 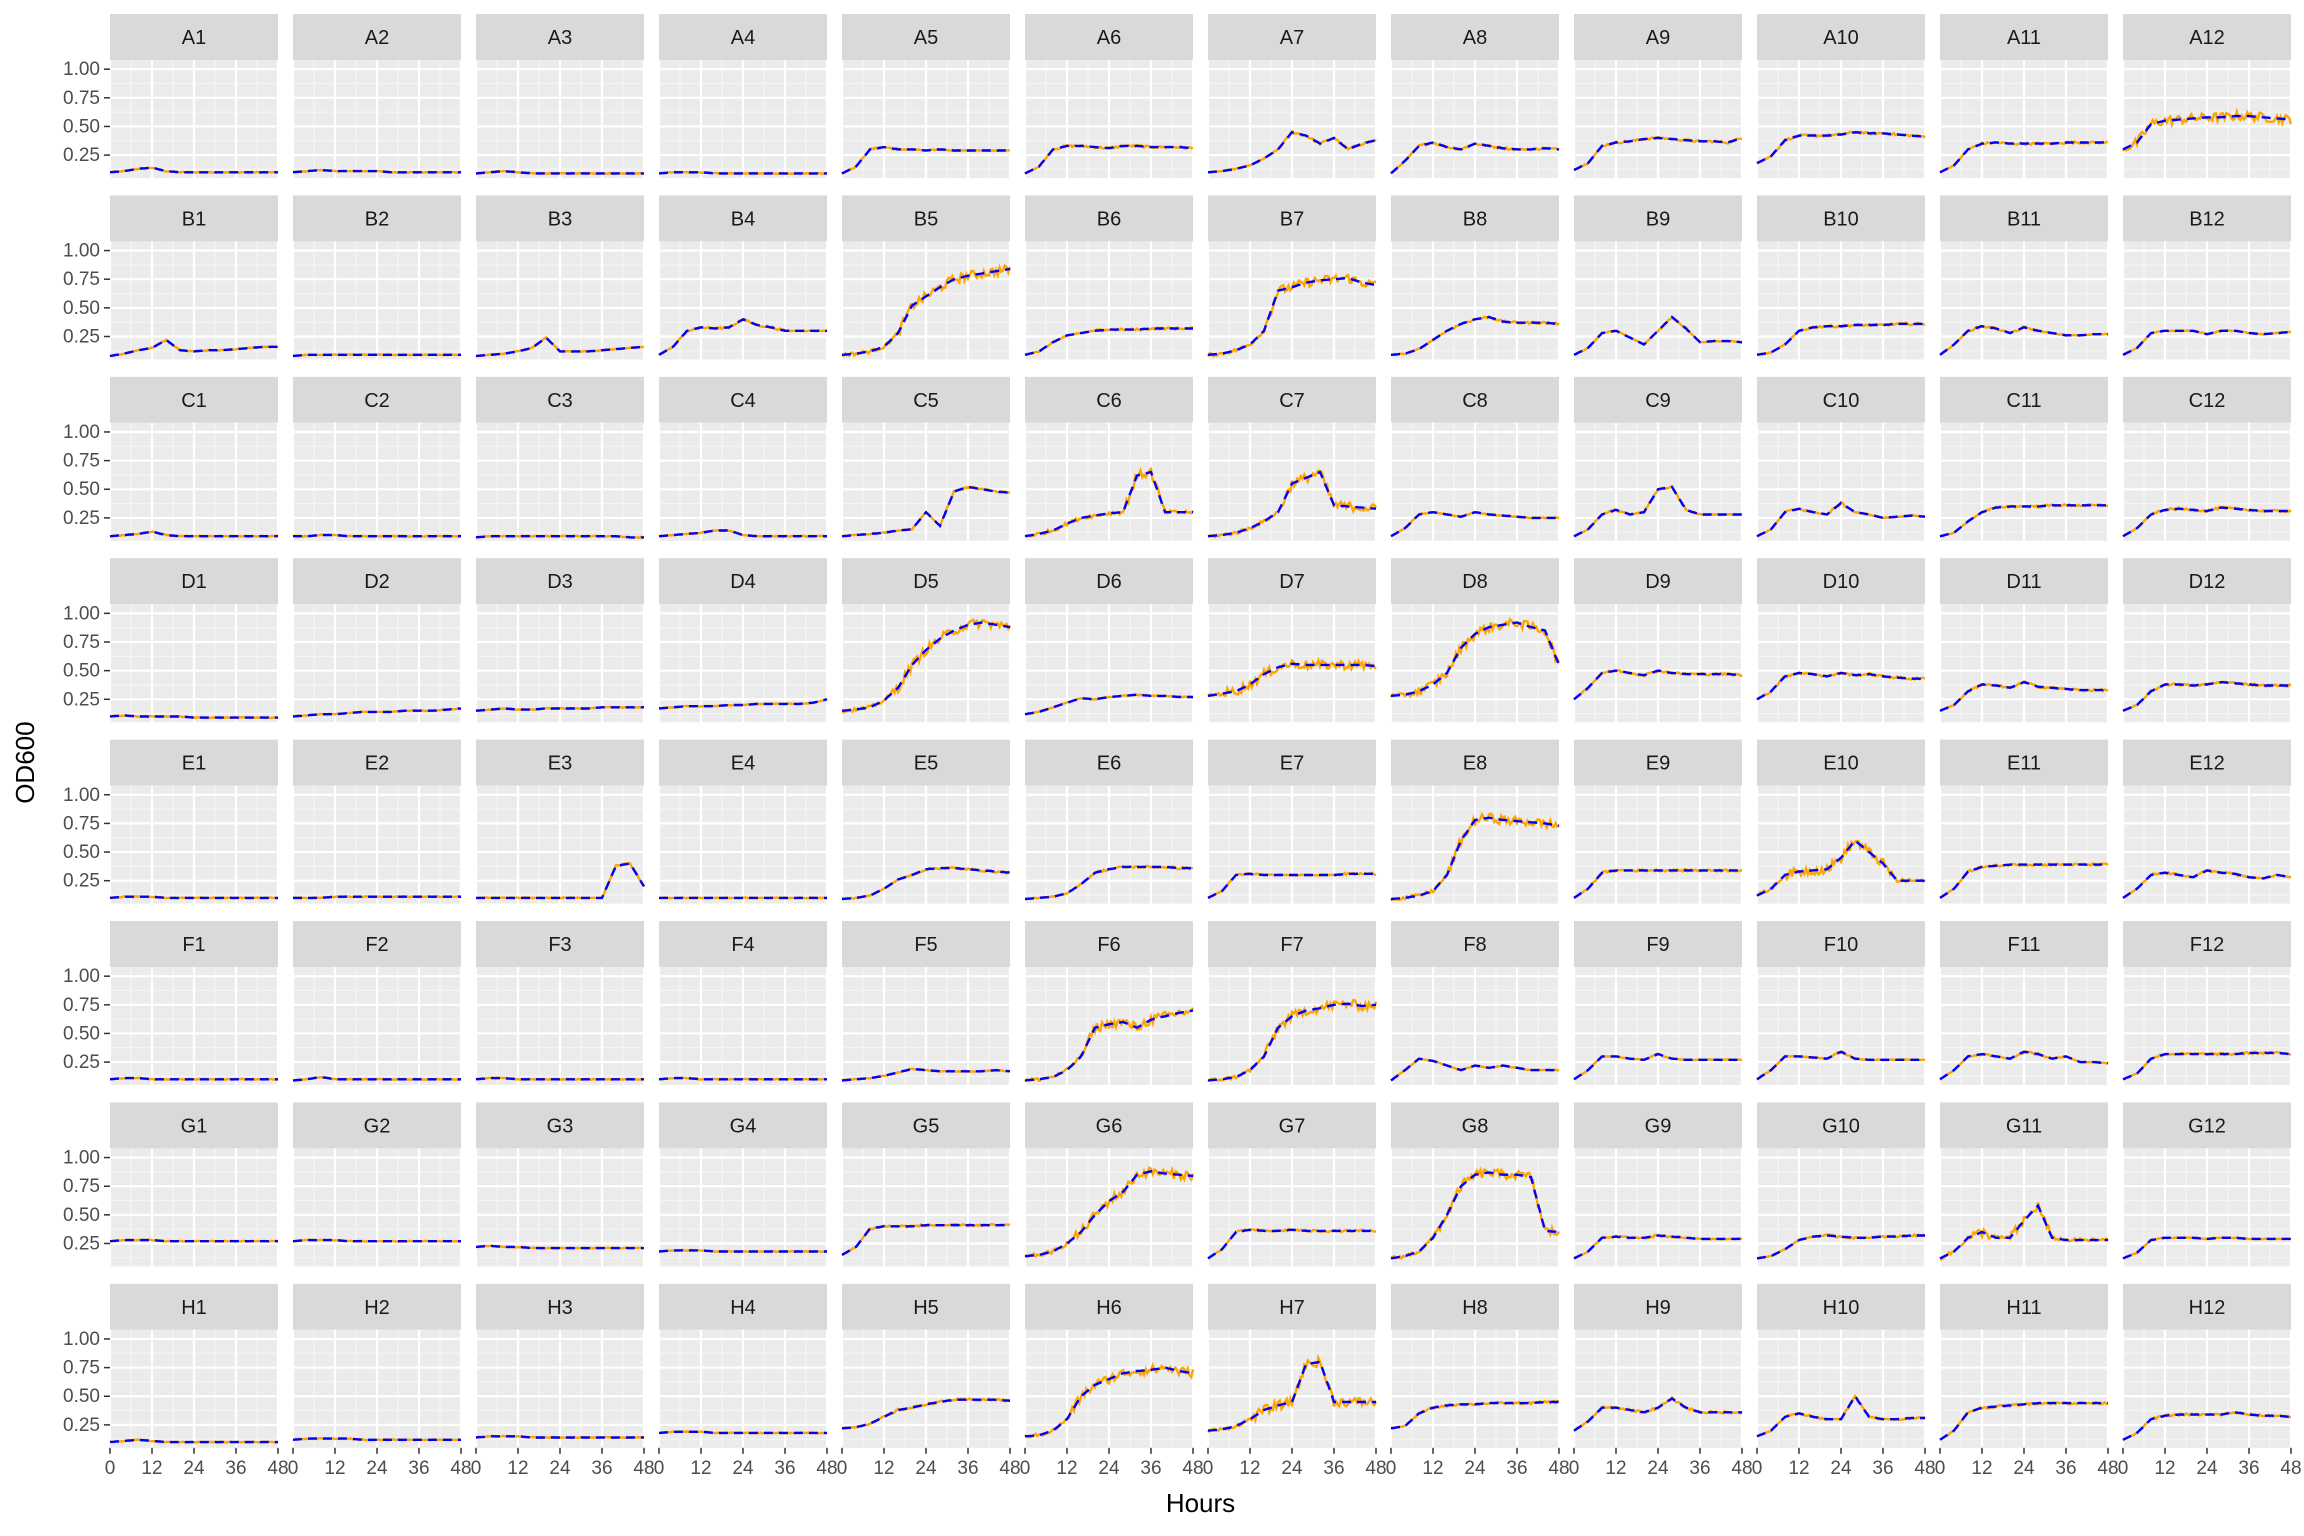 I want to click on facet-panel-F5: F5, so click(x=926, y=1003).